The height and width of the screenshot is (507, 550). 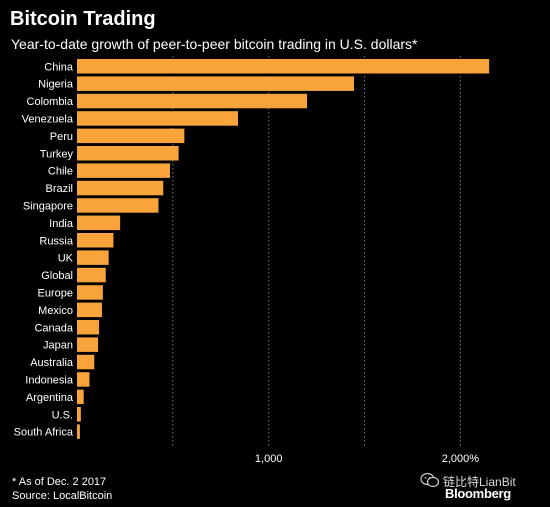 What do you see at coordinates (61, 137) in the screenshot?
I see `category-label: Peru` at bounding box center [61, 137].